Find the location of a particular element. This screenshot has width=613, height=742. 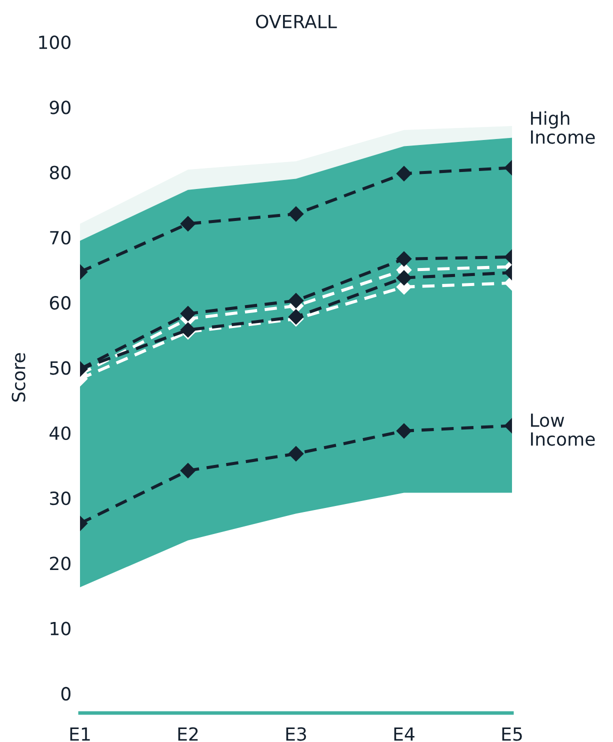

x-tick-label: E5 is located at coordinates (512, 734).